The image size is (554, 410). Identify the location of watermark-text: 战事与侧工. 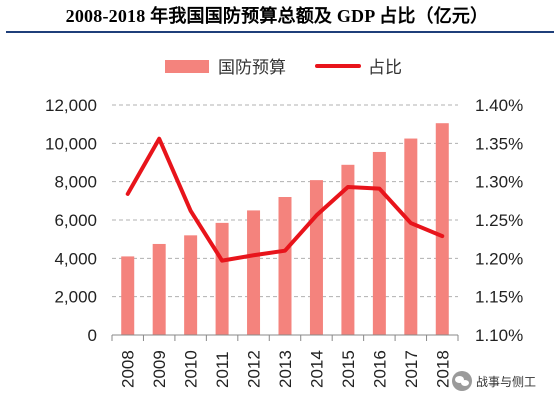
(506, 381).